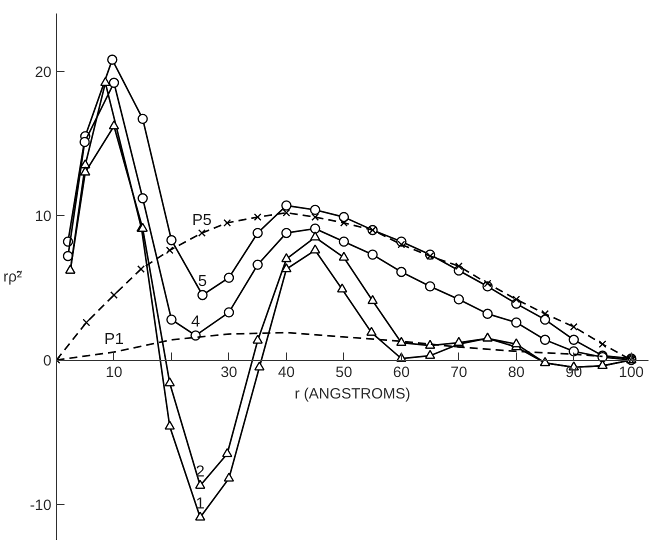  Describe the element at coordinates (229, 373) in the screenshot. I see `x-tick-label: 30` at that location.